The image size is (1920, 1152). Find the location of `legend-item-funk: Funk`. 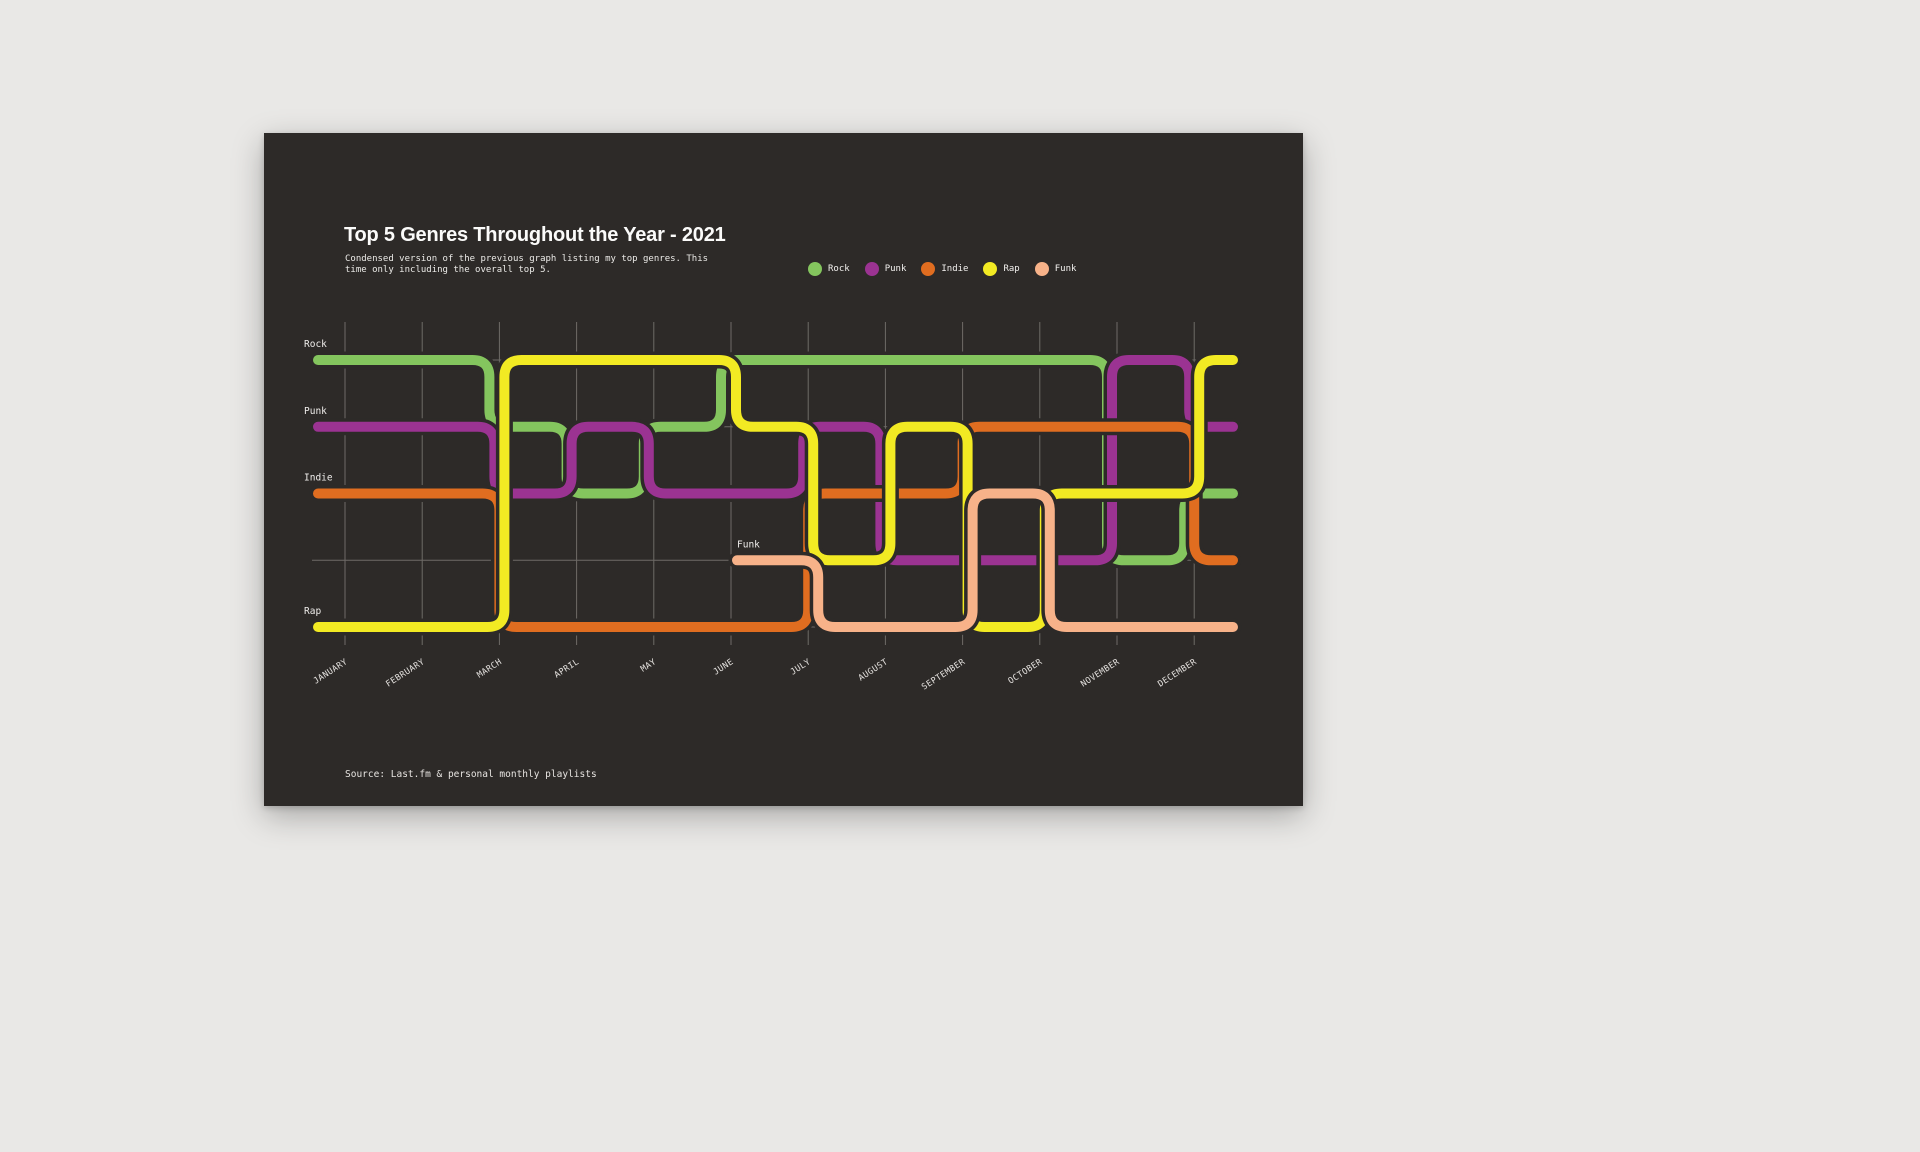

legend-item-funk: Funk is located at coordinates (1055, 269).